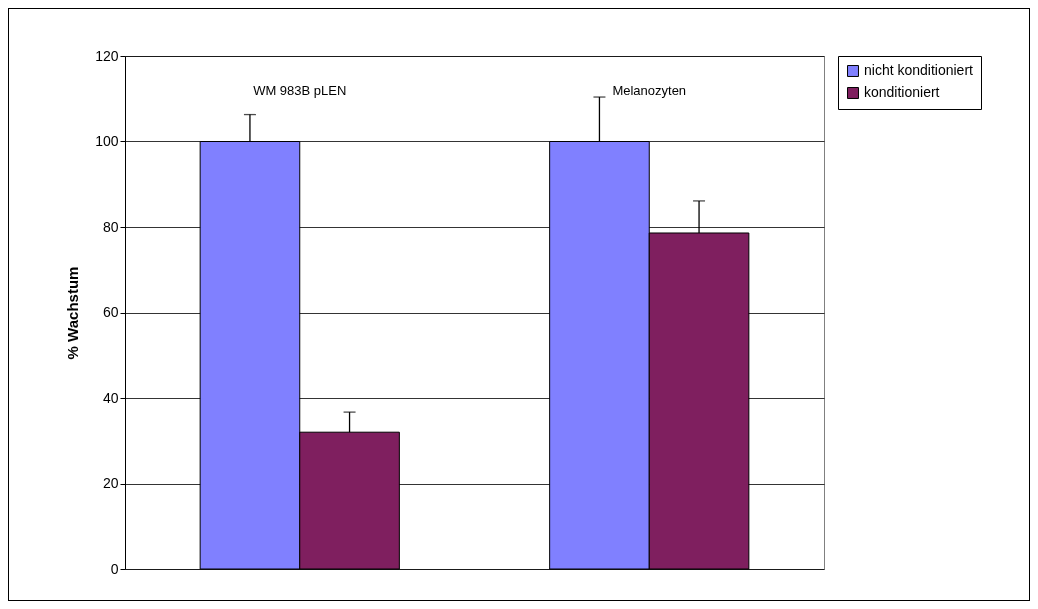 The height and width of the screenshot is (609, 1038). Describe the element at coordinates (110, 483) in the screenshot. I see `y-tick-label: 20` at that location.